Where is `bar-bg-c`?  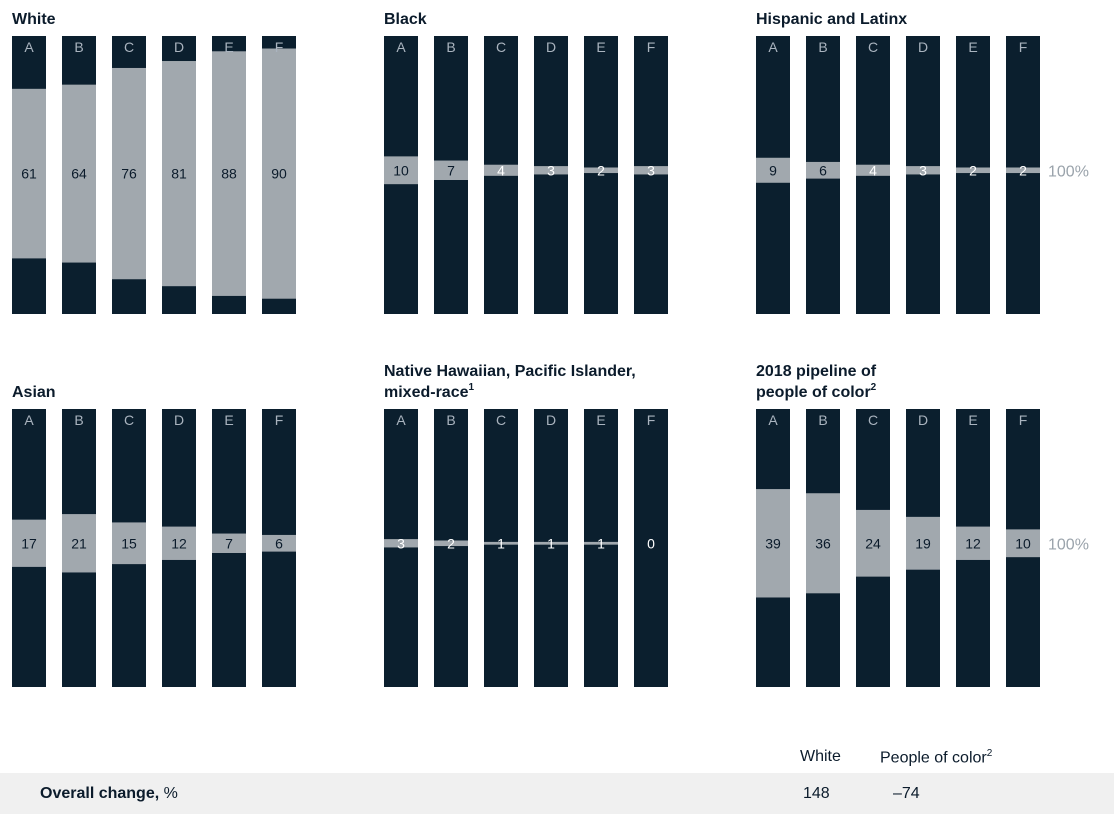
bar-bg-c is located at coordinates (501, 548).